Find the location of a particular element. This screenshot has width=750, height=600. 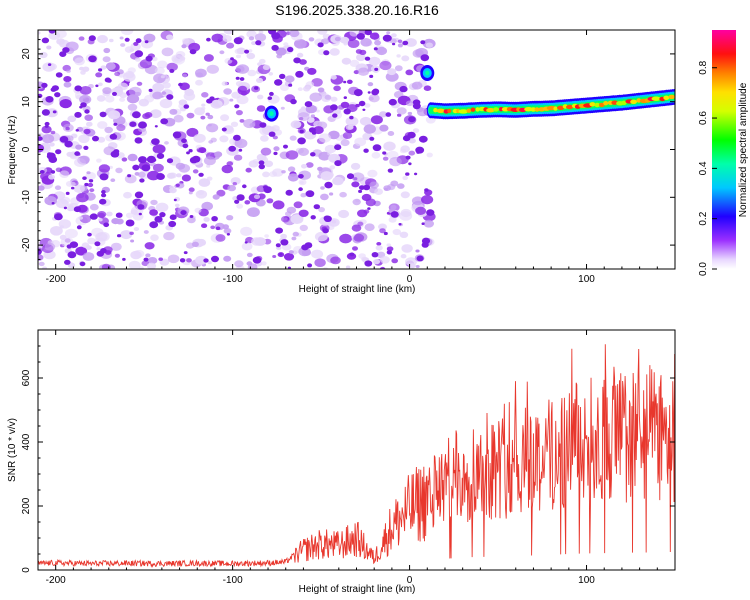

chart-title: S196.2025.338.20.16.R16 is located at coordinates (357, 10).